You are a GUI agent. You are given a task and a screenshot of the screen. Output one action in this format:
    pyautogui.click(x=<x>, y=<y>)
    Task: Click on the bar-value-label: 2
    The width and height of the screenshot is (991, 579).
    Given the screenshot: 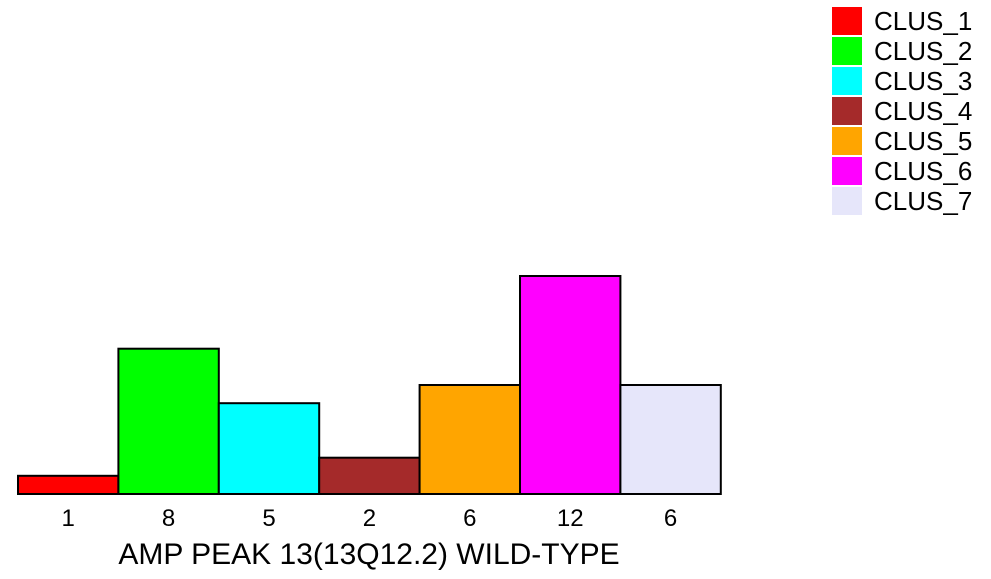 What is the action you would take?
    pyautogui.click(x=369, y=518)
    